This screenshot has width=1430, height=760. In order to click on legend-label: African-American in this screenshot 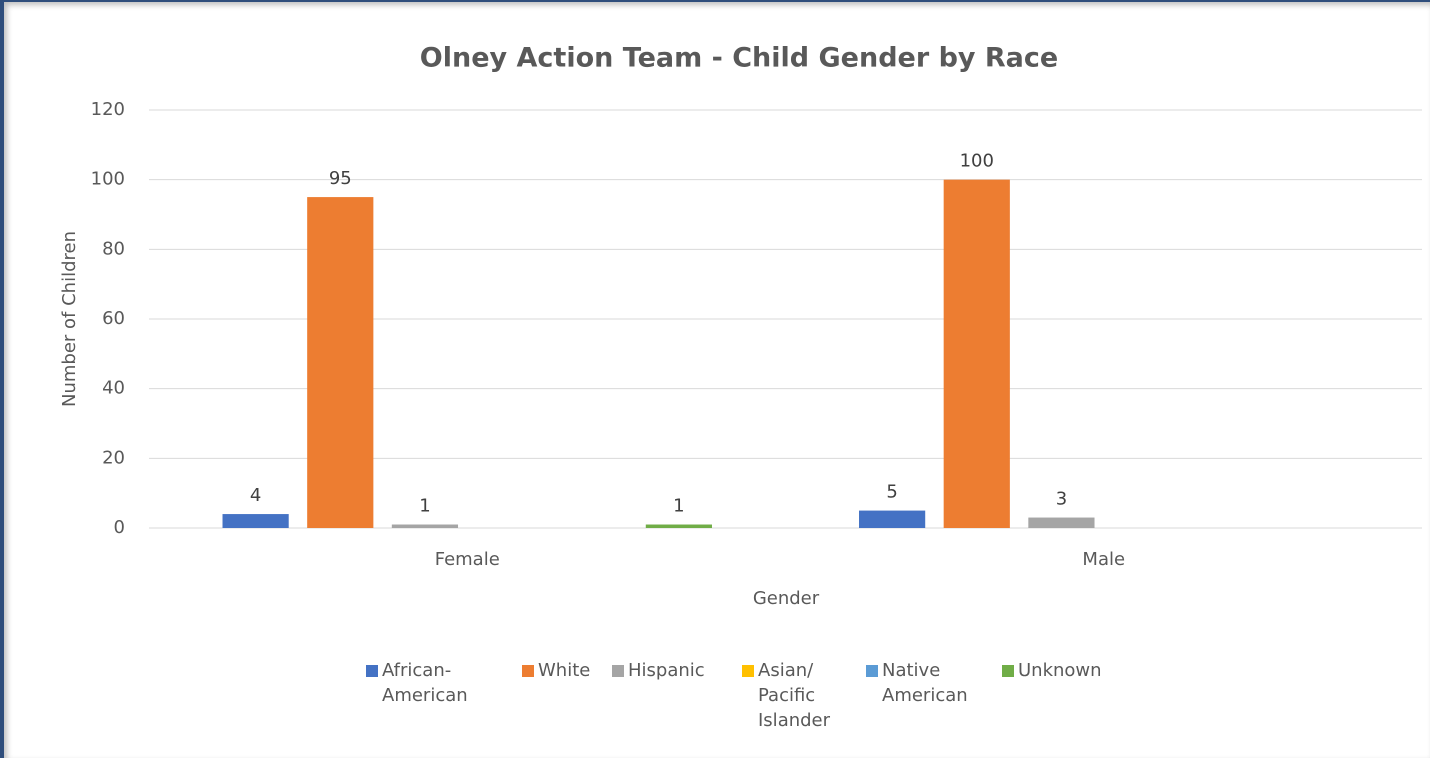, I will do `click(425, 683)`.